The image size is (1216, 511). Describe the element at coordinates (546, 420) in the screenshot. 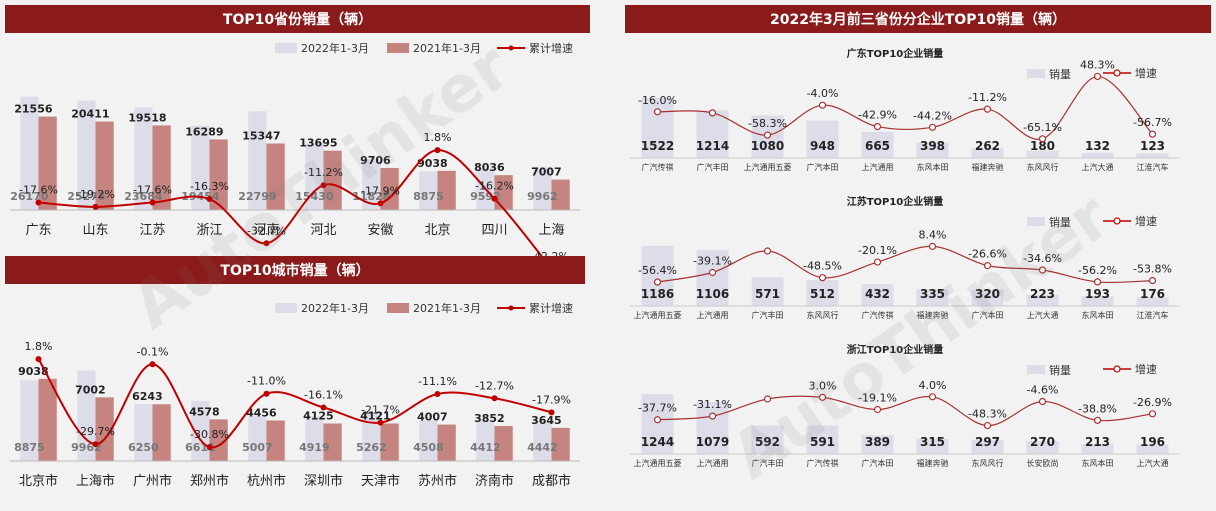

I see `bar-2021-label: 3645` at that location.